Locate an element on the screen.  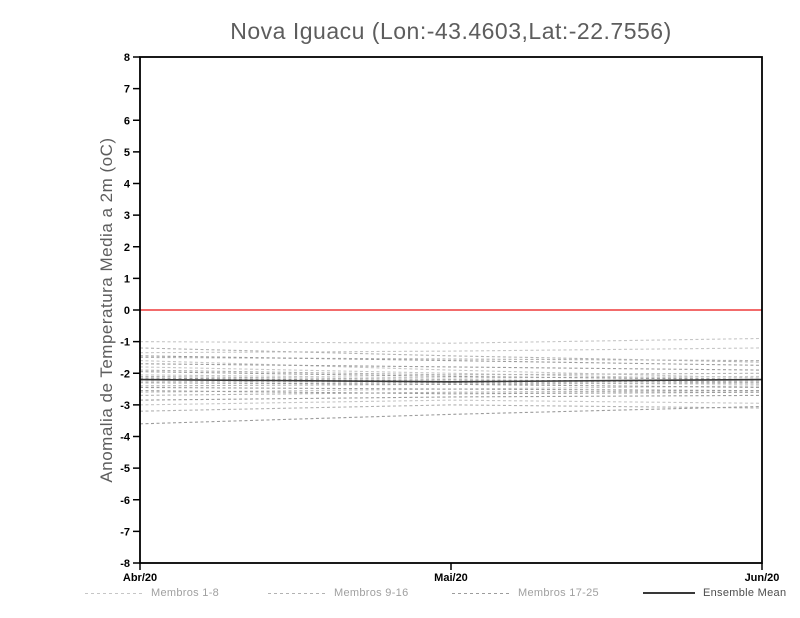
y-tick-label: 3 is located at coordinates (127, 216).